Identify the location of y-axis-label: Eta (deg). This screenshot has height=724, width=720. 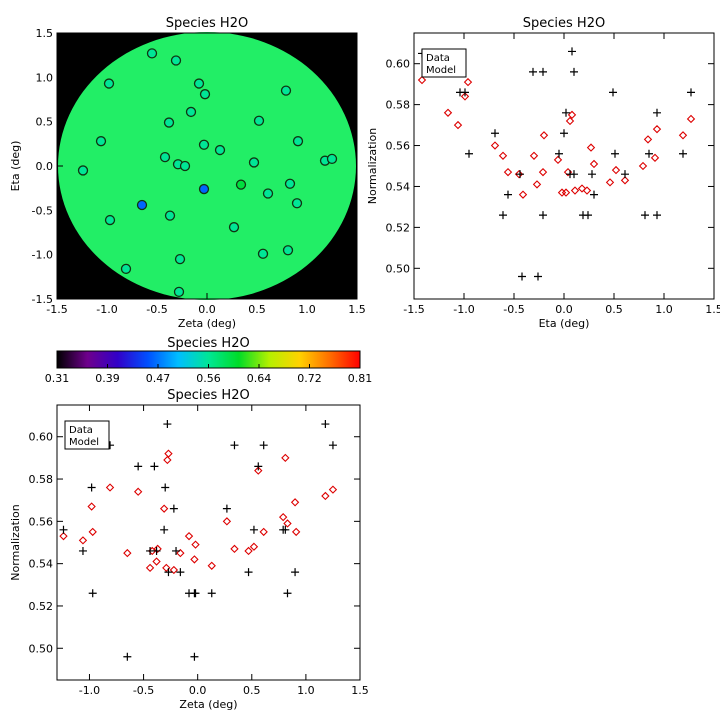
(15, 166).